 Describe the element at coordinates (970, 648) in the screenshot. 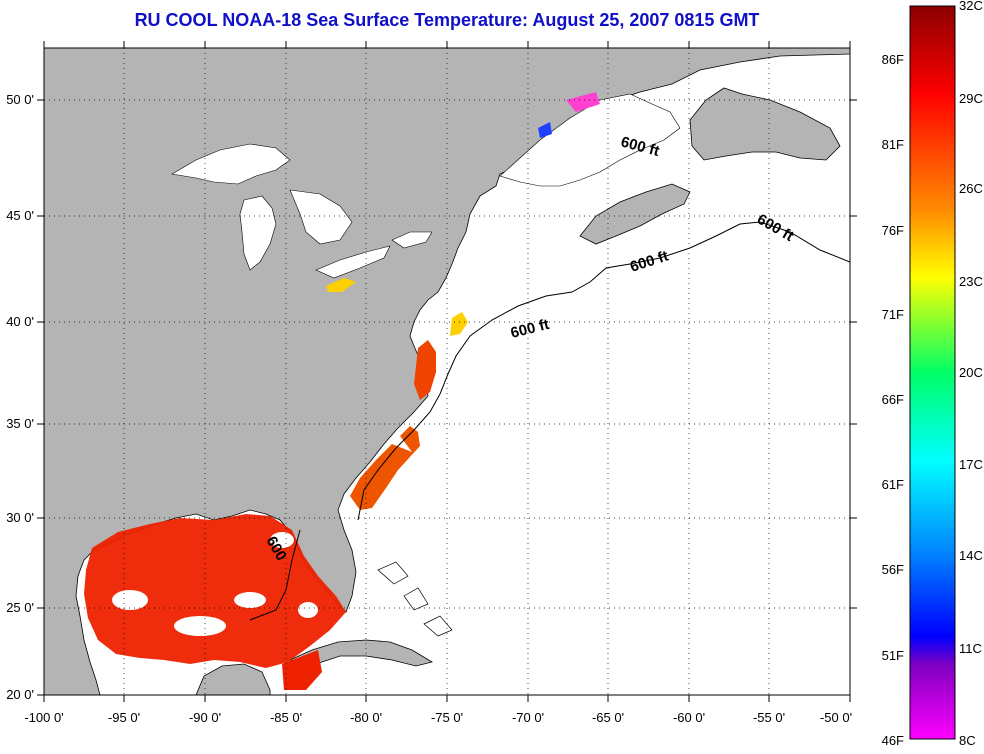

I see `colorbar-c-label: 11C` at that location.